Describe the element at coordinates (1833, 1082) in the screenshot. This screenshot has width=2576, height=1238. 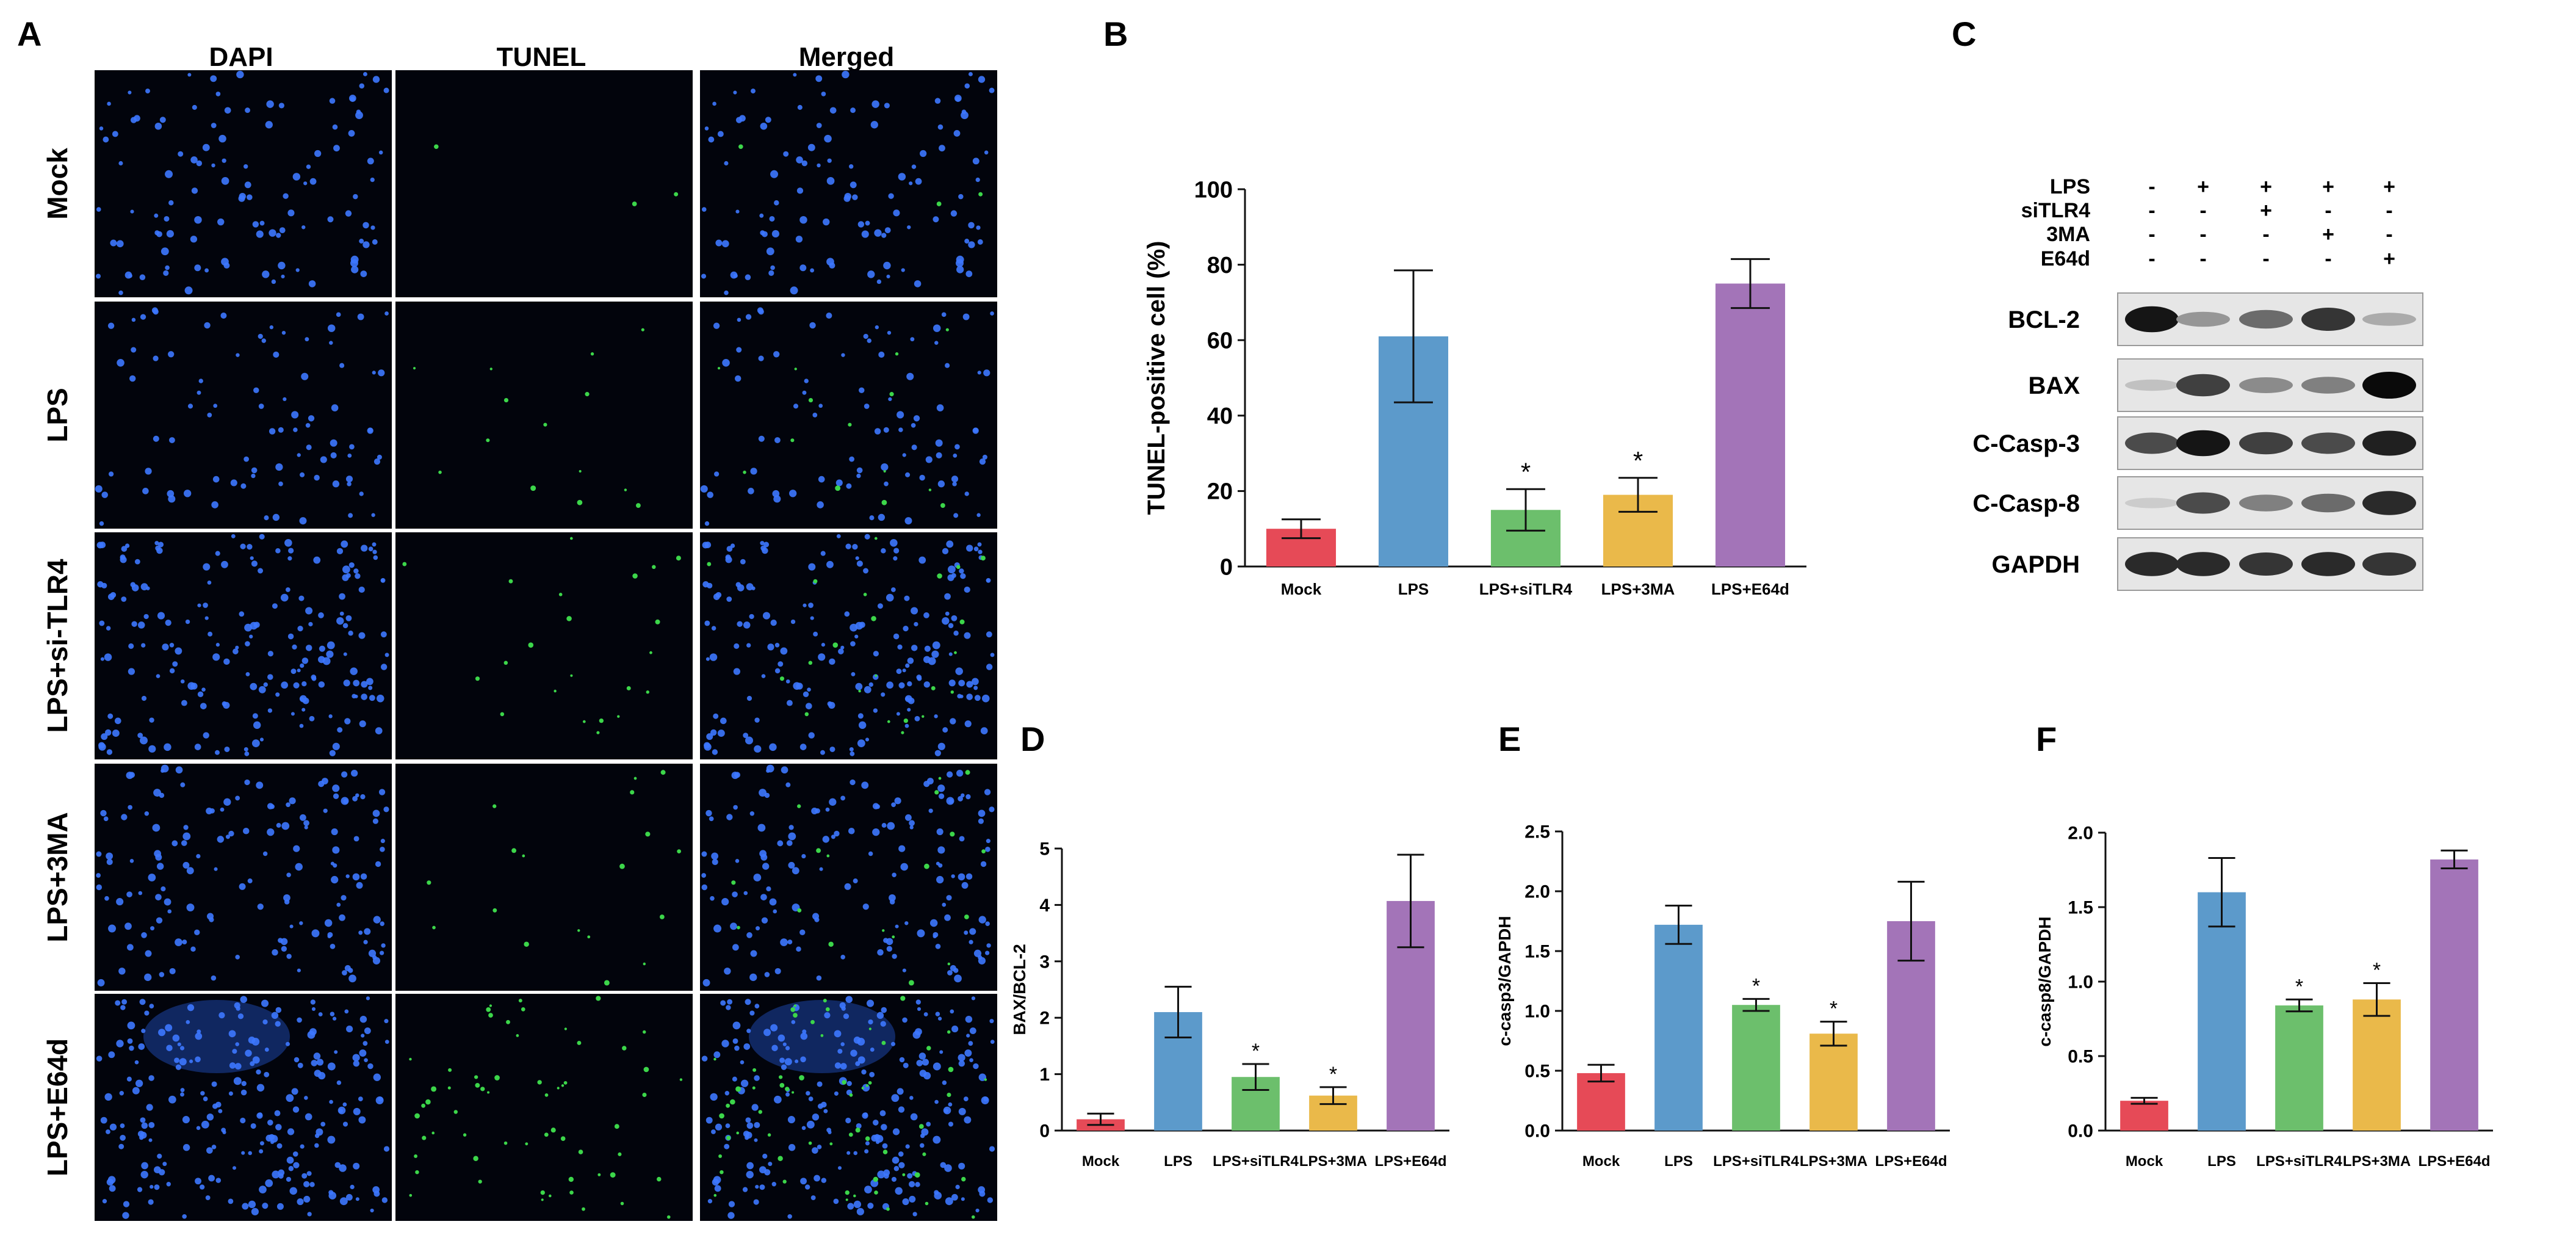
I see `bar-lps-3ma` at that location.